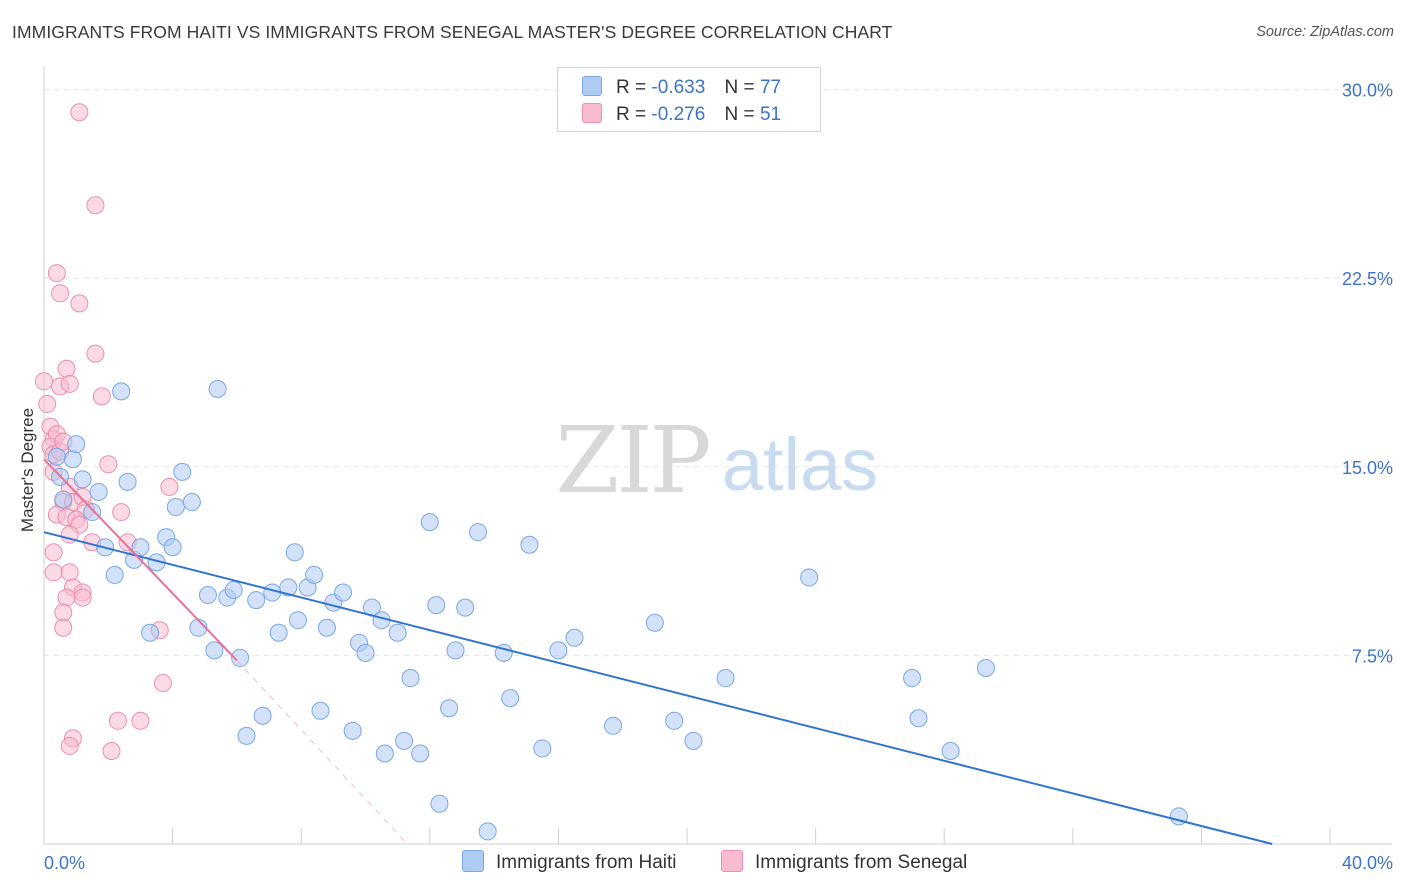 This screenshot has height=892, width=1406. What do you see at coordinates (861, 862) in the screenshot?
I see `senegal-legend-label: Immigrants from Senegal` at bounding box center [861, 862].